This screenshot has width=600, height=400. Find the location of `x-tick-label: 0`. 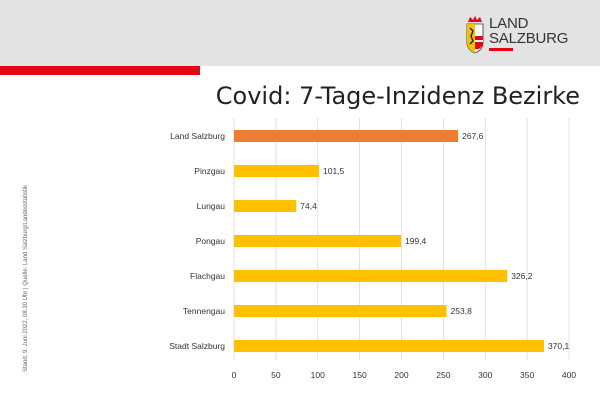

x-tick-label: 0 is located at coordinates (234, 375).